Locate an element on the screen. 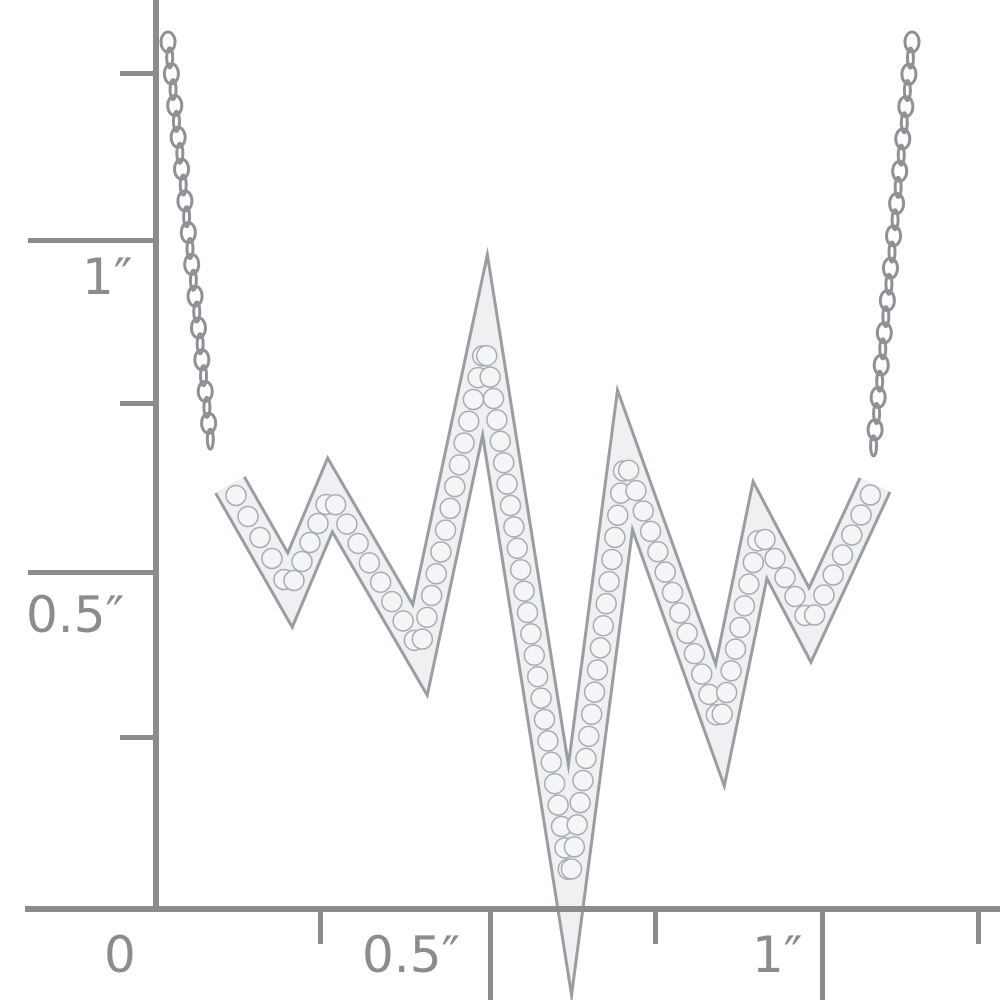  ruler-horizontal is located at coordinates (512, 909).